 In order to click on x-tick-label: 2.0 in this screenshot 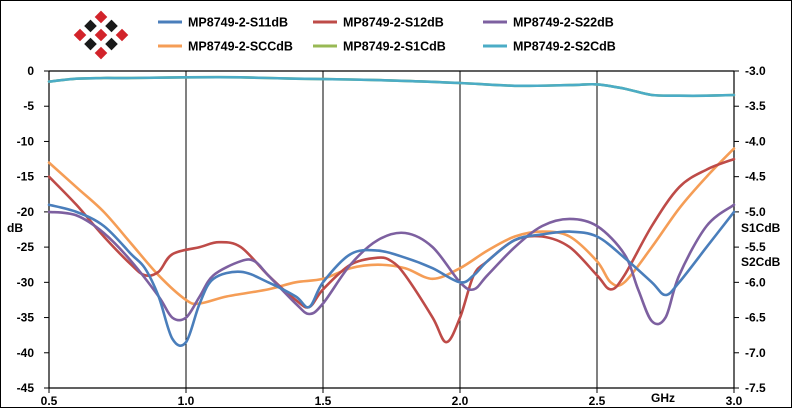, I will do `click(460, 401)`.